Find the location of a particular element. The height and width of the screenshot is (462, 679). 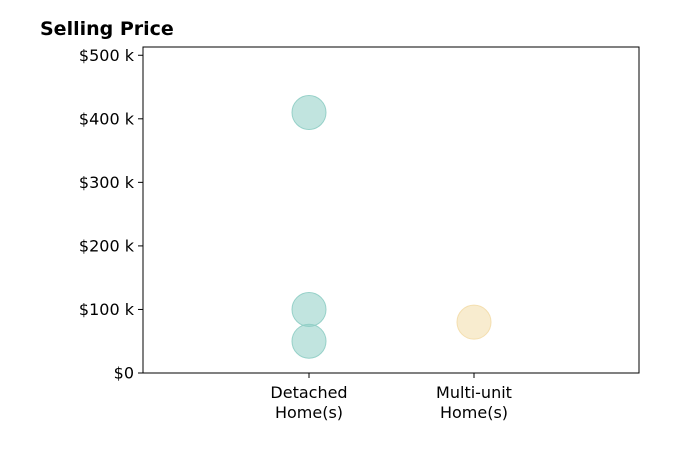

x-tick-label: Multi-unit Home(s) is located at coordinates (474, 402).